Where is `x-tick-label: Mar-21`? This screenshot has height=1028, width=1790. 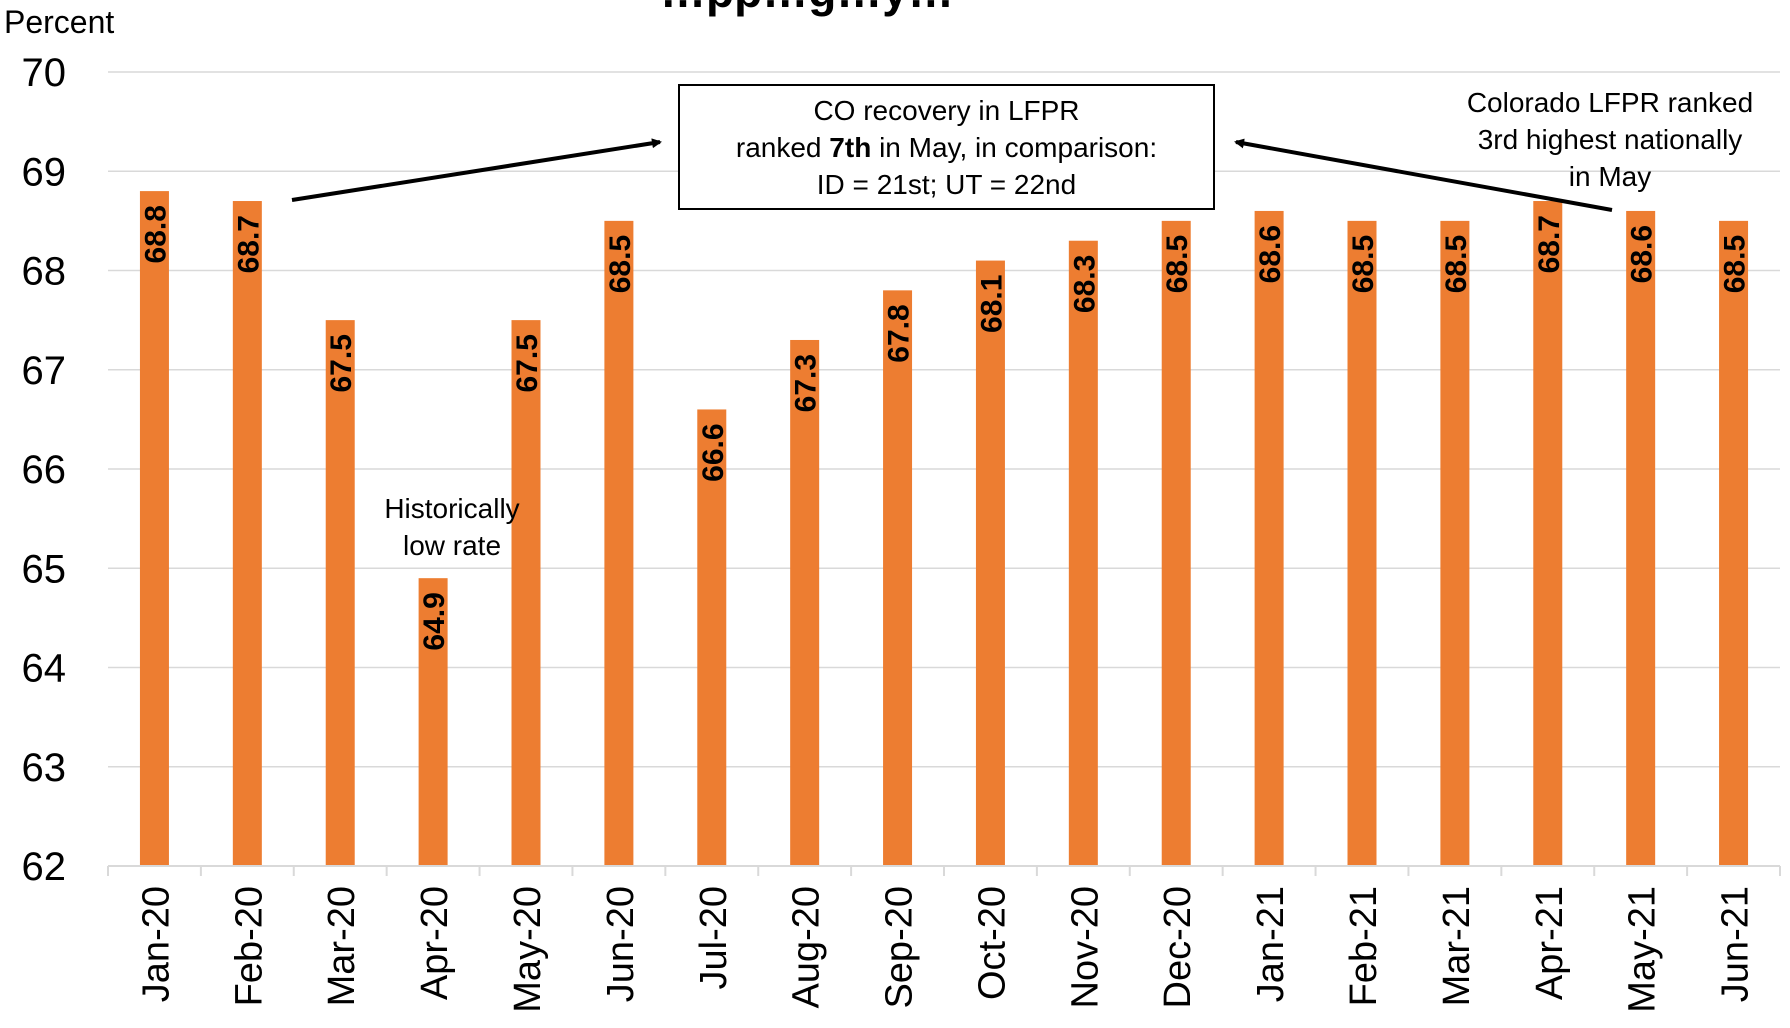 x-tick-label: Mar-21 is located at coordinates (1457, 946).